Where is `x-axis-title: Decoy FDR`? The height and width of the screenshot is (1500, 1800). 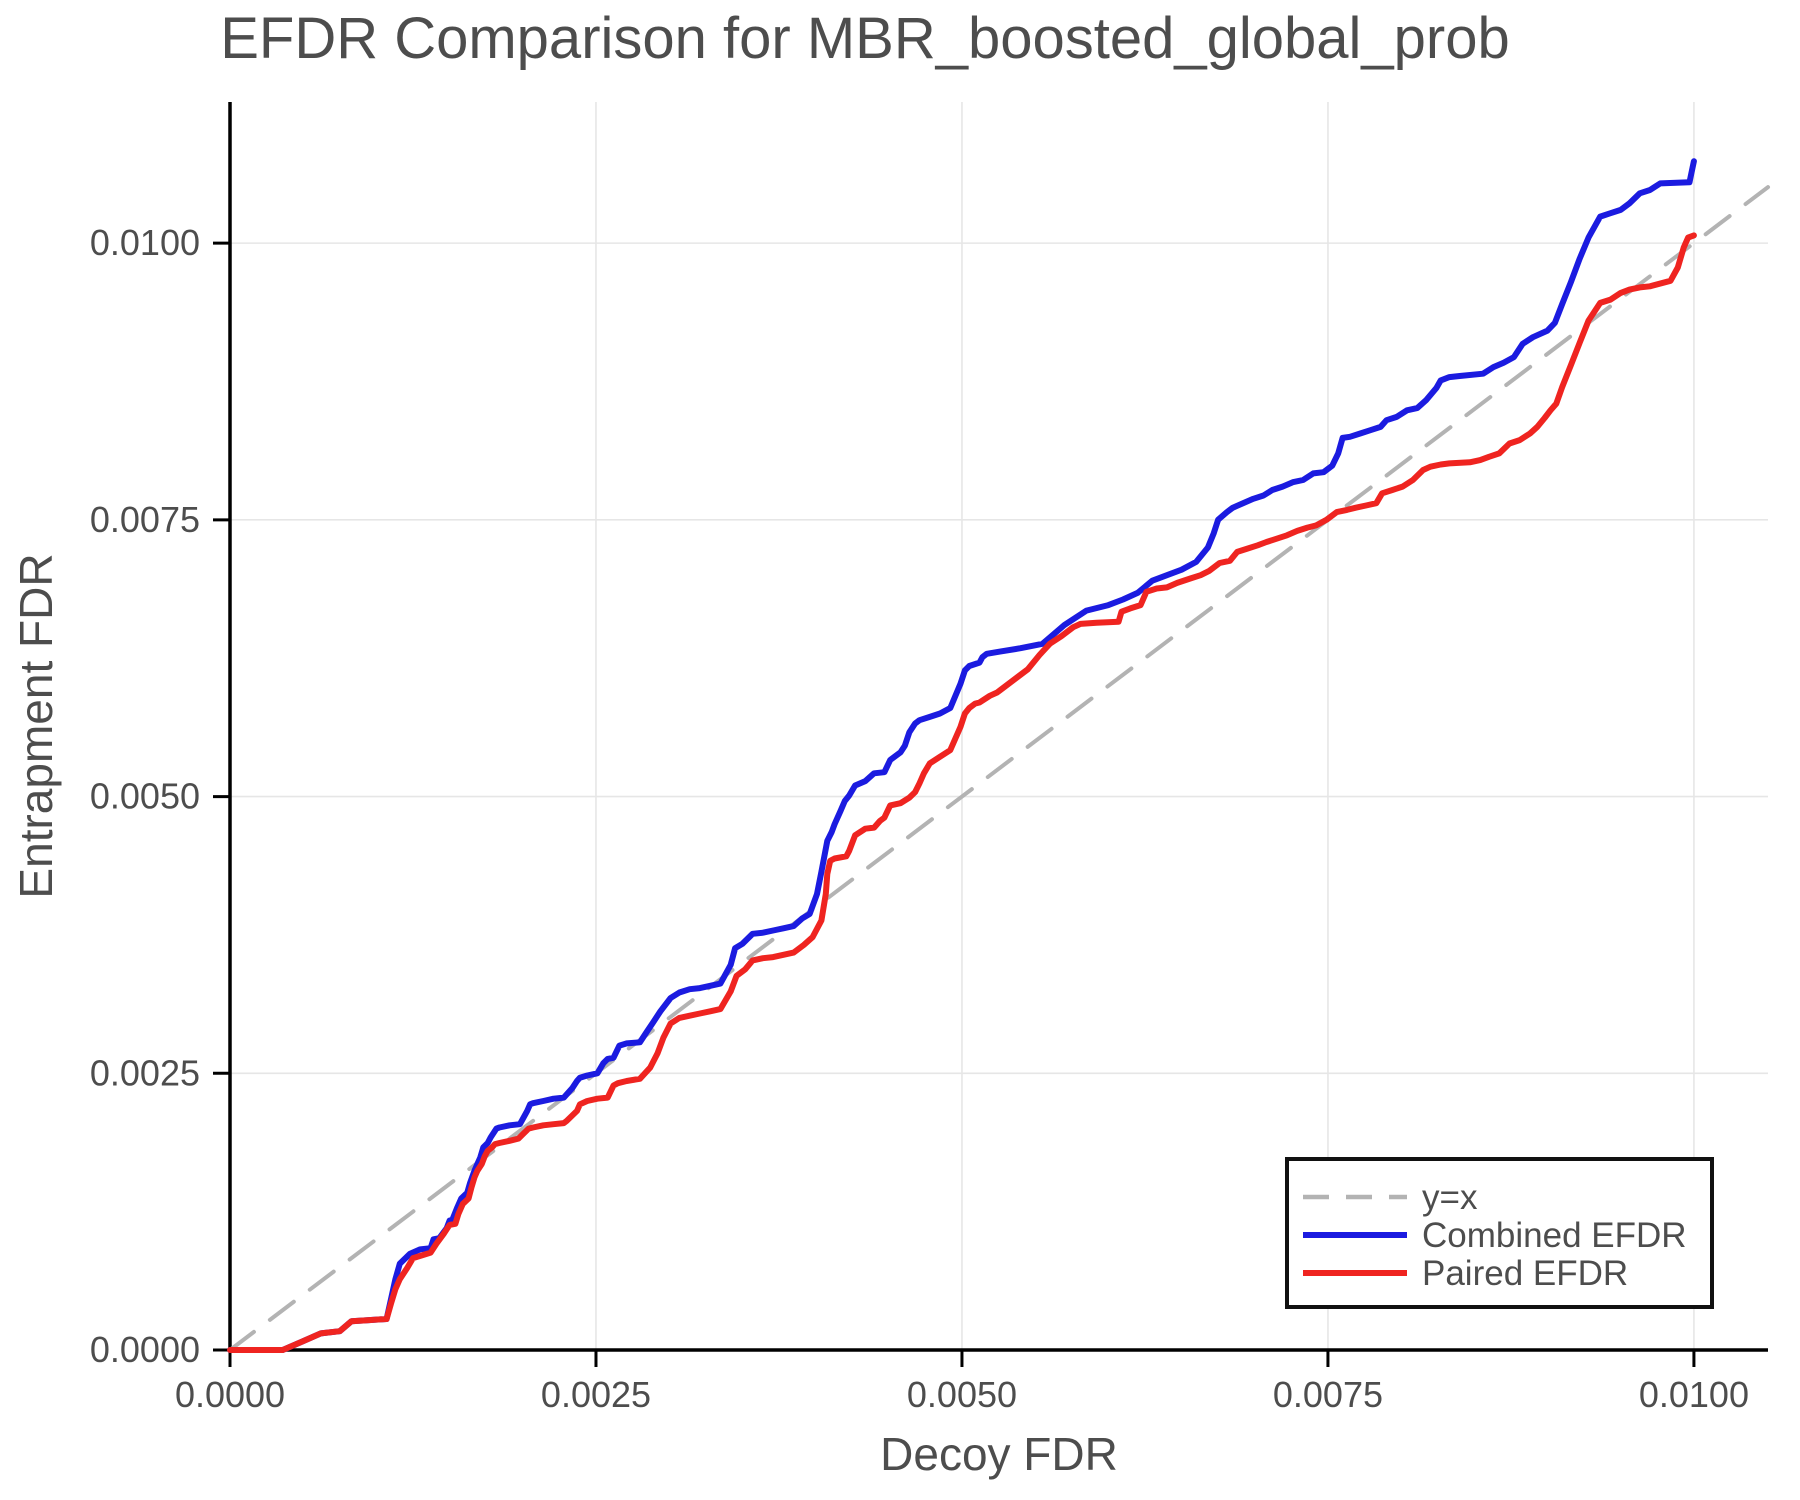
x-axis-title: Decoy FDR is located at coordinates (999, 1454).